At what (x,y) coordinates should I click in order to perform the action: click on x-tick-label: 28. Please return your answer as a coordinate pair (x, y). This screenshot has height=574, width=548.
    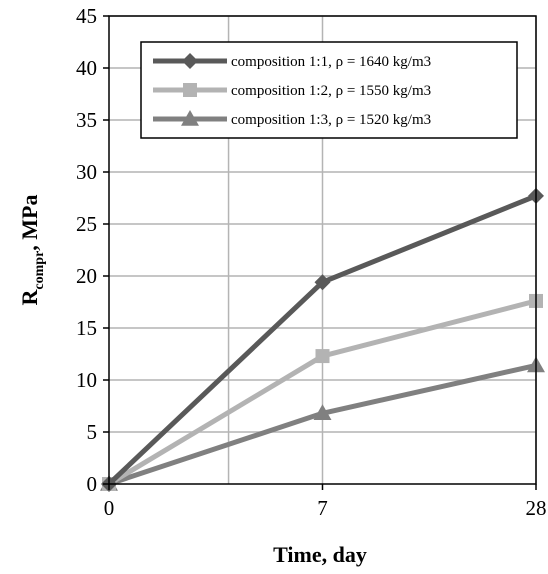
    Looking at the image, I should click on (536, 508).